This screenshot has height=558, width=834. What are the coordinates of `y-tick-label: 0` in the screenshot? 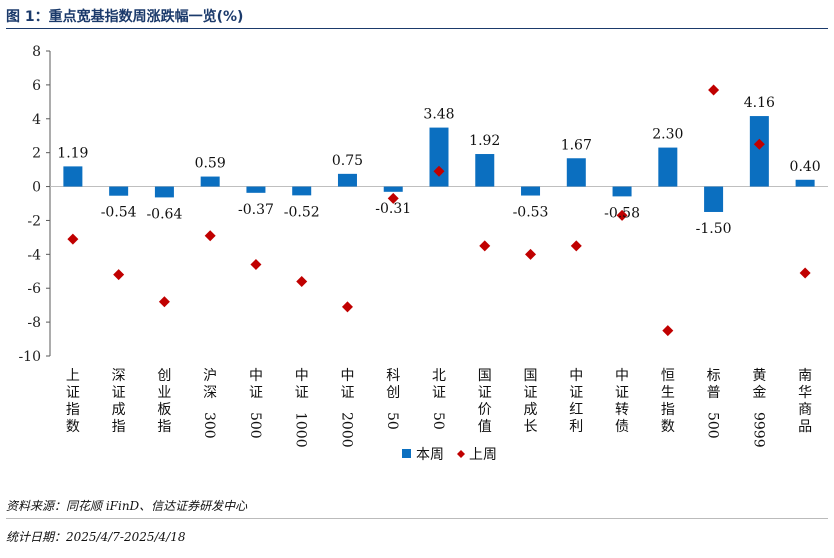 It's located at (36, 188).